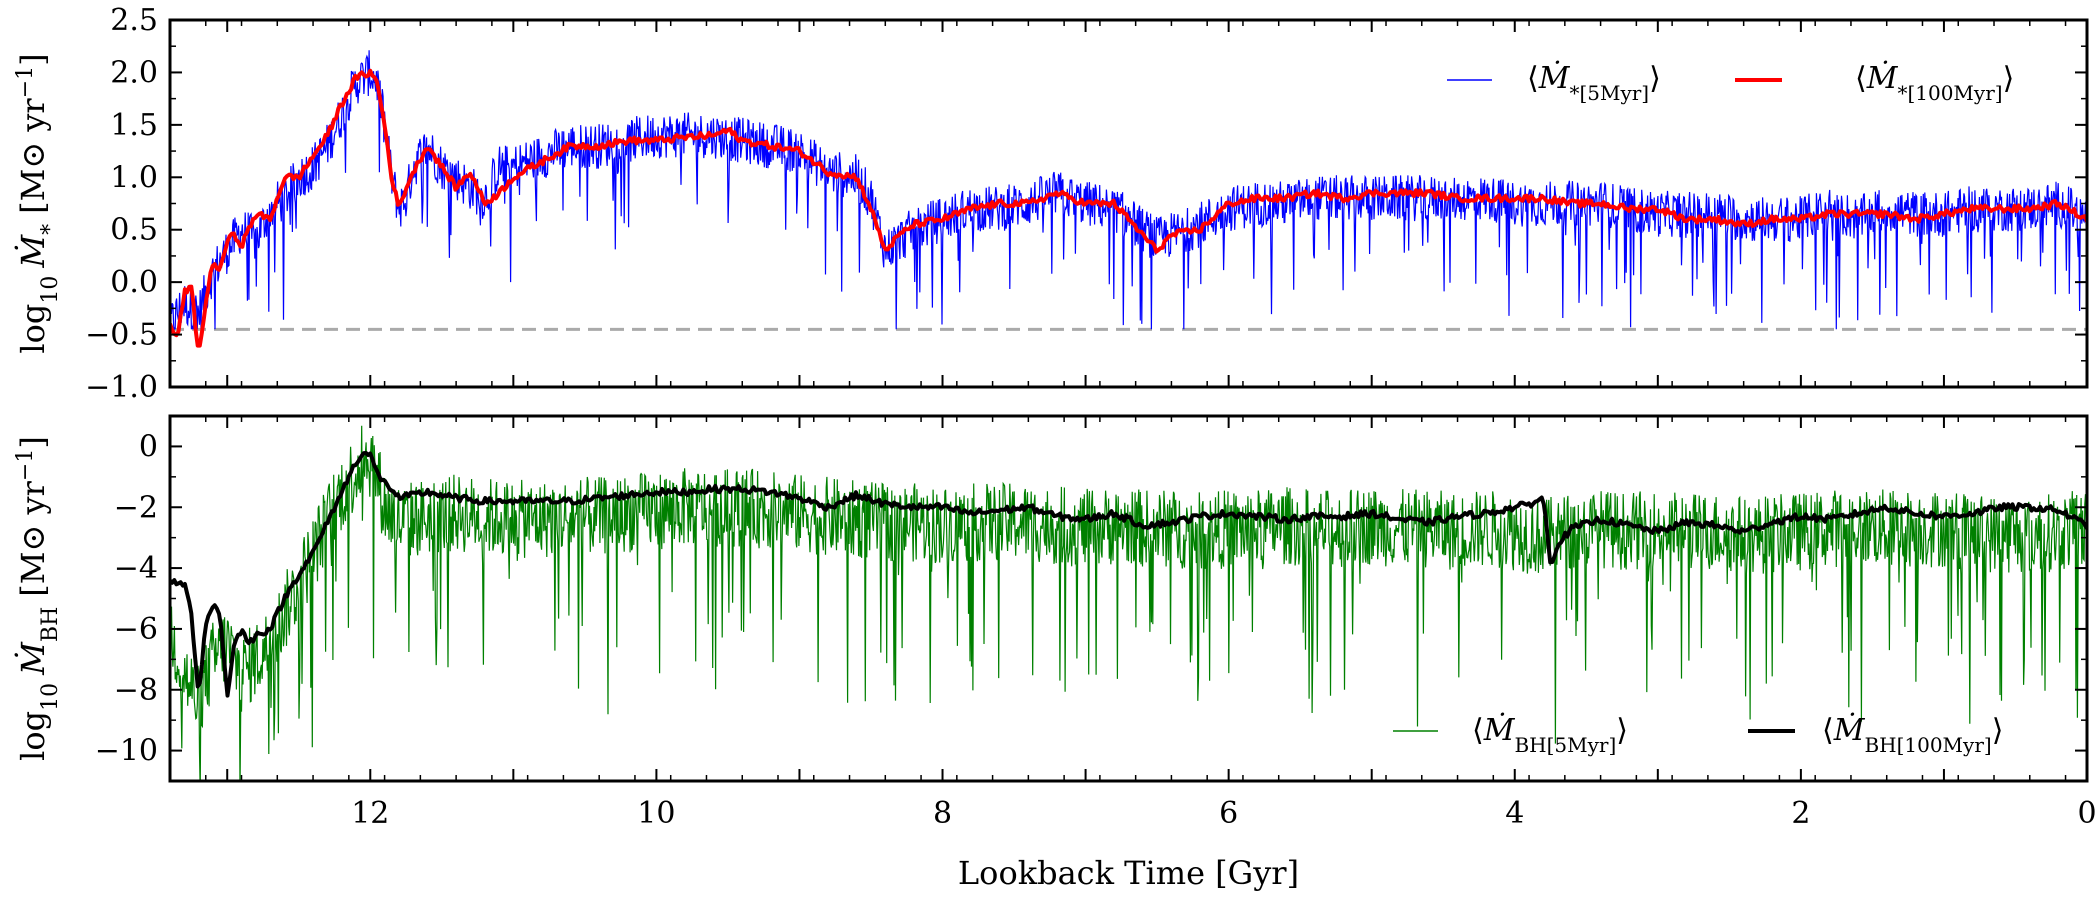  Describe the element at coordinates (1698, 734) in the screenshot. I see `bottom-legend: ⟨ṀBH[5Myr]⟩ ⟨ṀBH[100Myr]⟩` at that location.